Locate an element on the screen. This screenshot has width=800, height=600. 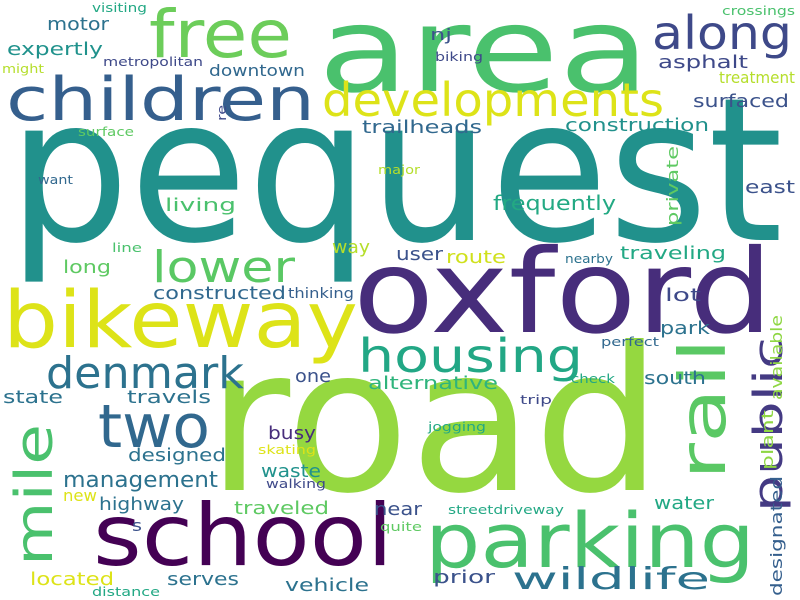
word-management: management is located at coordinates (140, 480).